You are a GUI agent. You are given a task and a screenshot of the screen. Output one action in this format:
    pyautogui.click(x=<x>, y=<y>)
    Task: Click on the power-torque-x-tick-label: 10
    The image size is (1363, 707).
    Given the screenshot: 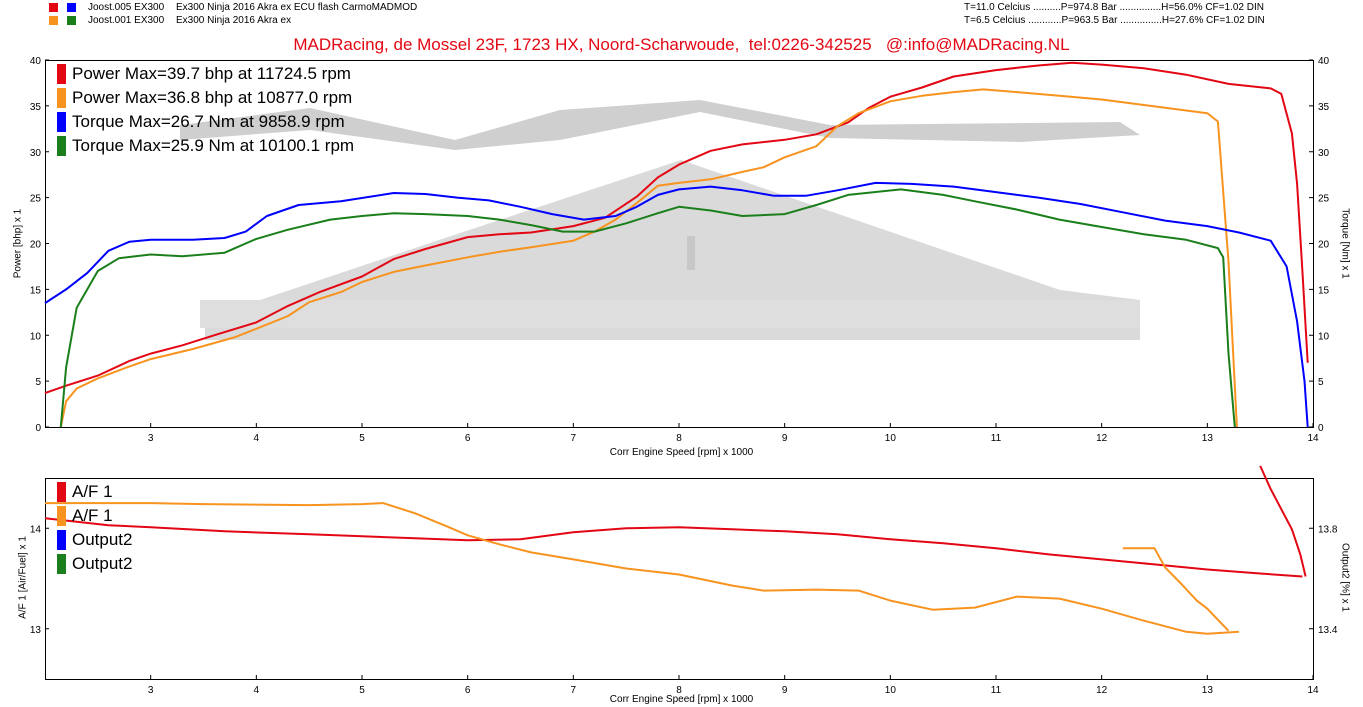 What is the action you would take?
    pyautogui.click(x=891, y=438)
    